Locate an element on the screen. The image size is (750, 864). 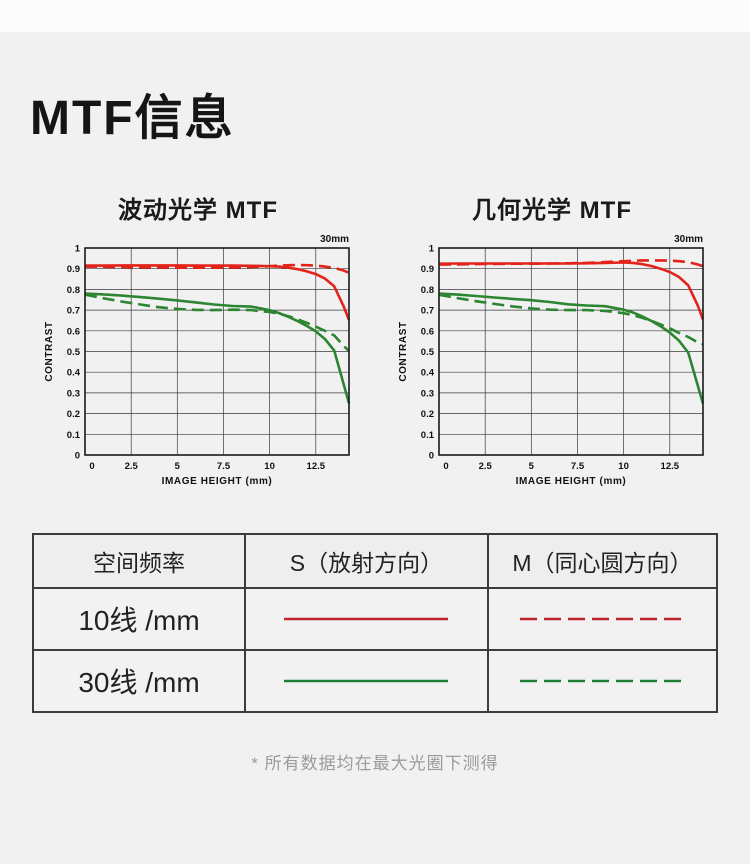
page-title: MTF信息 is located at coordinates (132, 118).